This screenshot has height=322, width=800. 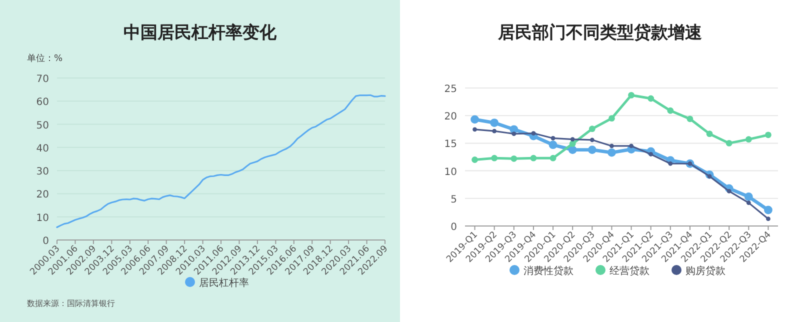 What do you see at coordinates (42, 102) in the screenshot?
I see `y-tick-label: 60` at bounding box center [42, 102].